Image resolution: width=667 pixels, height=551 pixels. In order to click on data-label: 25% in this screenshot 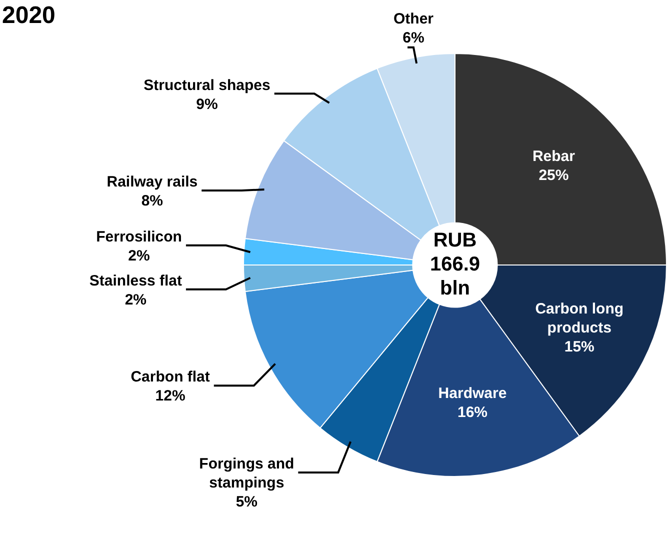, I will do `click(553, 175)`.